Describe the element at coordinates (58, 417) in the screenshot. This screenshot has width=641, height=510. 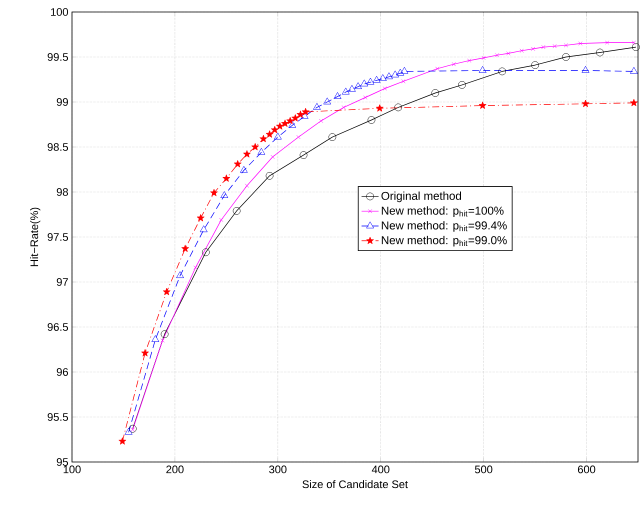
I see `y-tick-label: 95.5` at that location.